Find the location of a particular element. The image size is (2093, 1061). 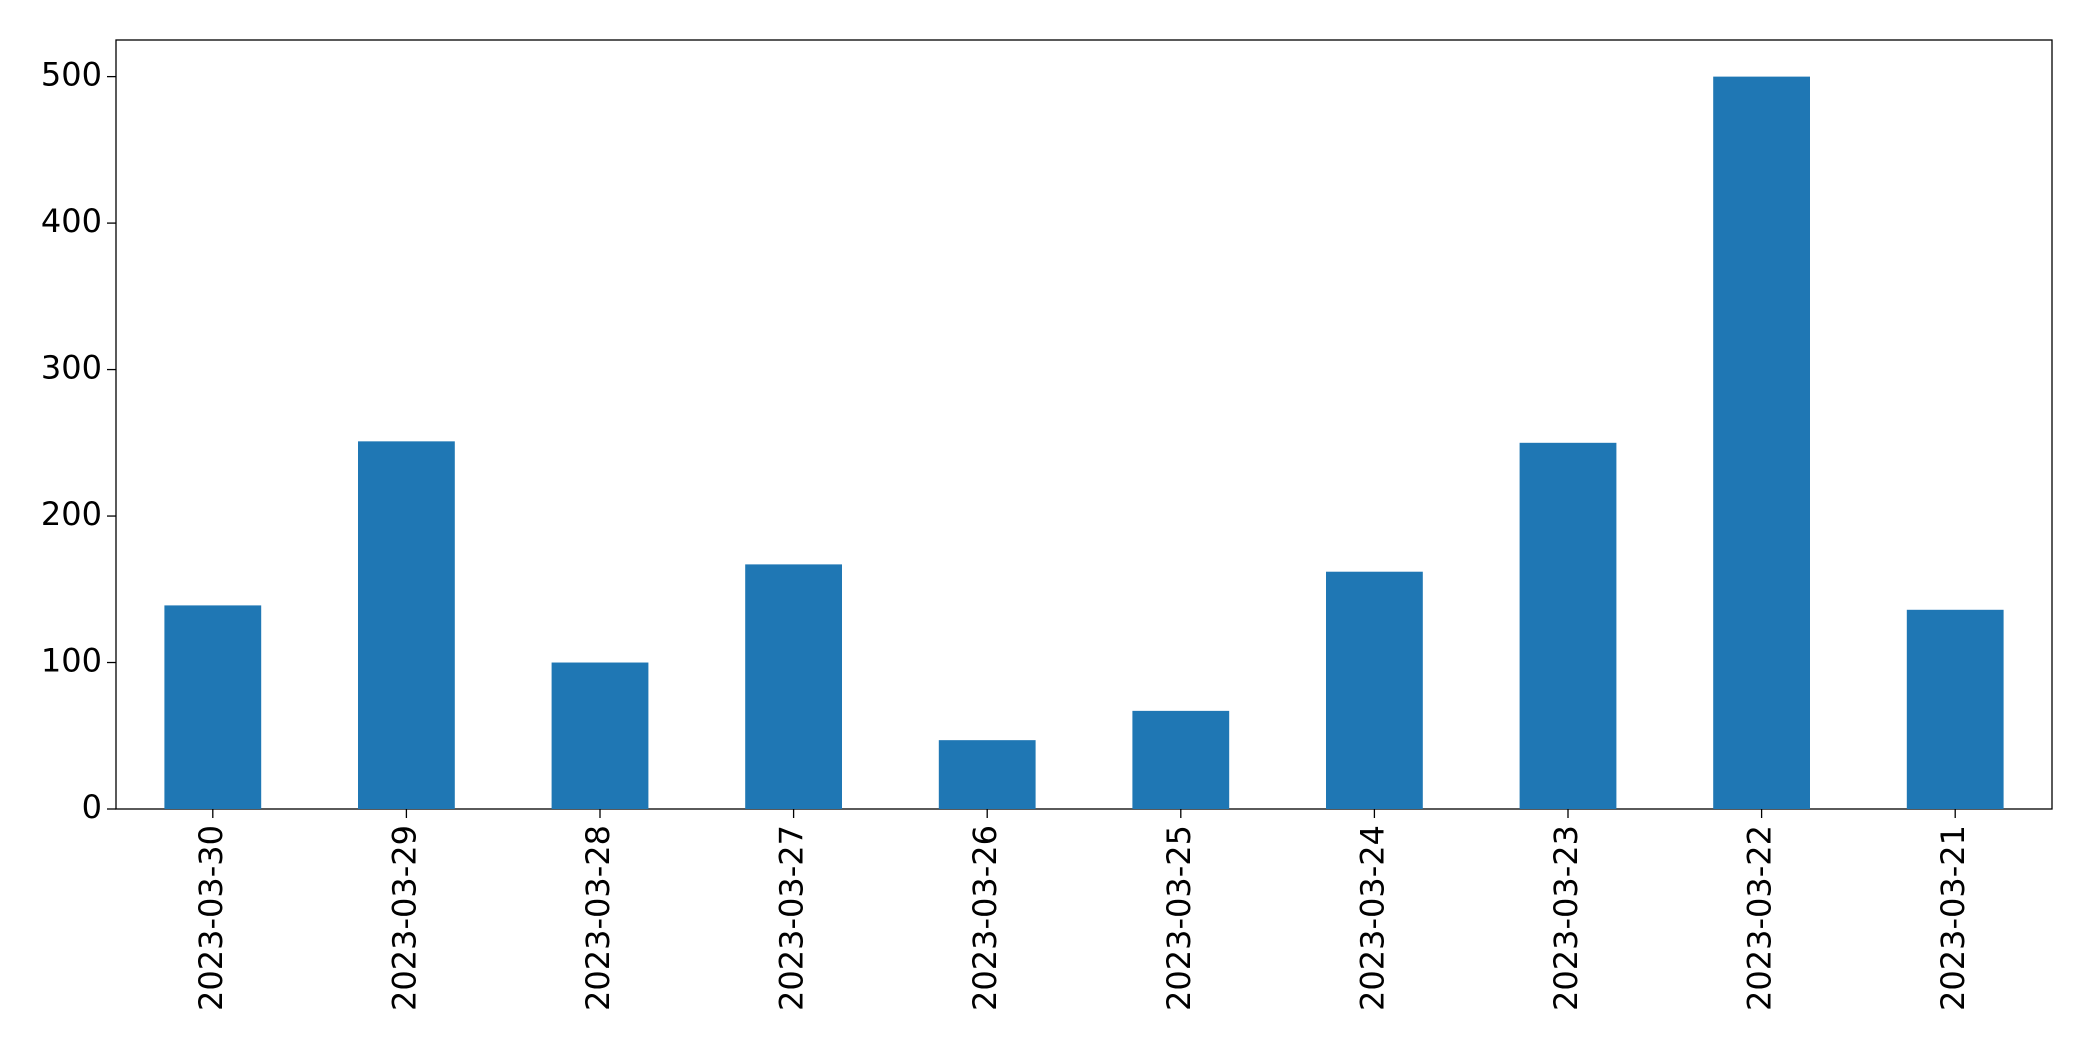

x-tick-label: 2023-03-28 is located at coordinates (598, 918).